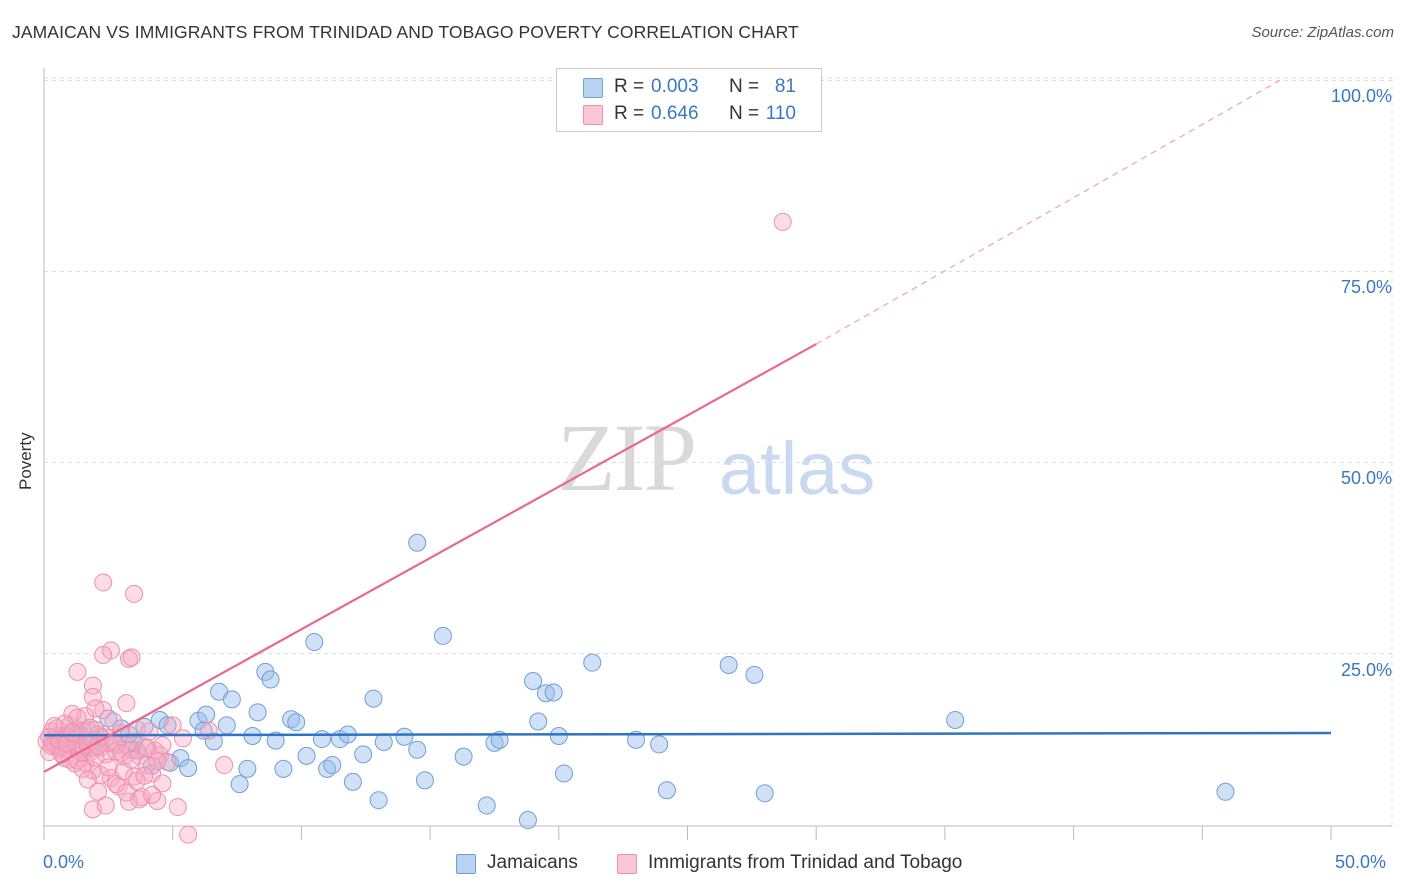  What do you see at coordinates (785, 86) in the screenshot?
I see `legend-n-value: 81` at bounding box center [785, 86].